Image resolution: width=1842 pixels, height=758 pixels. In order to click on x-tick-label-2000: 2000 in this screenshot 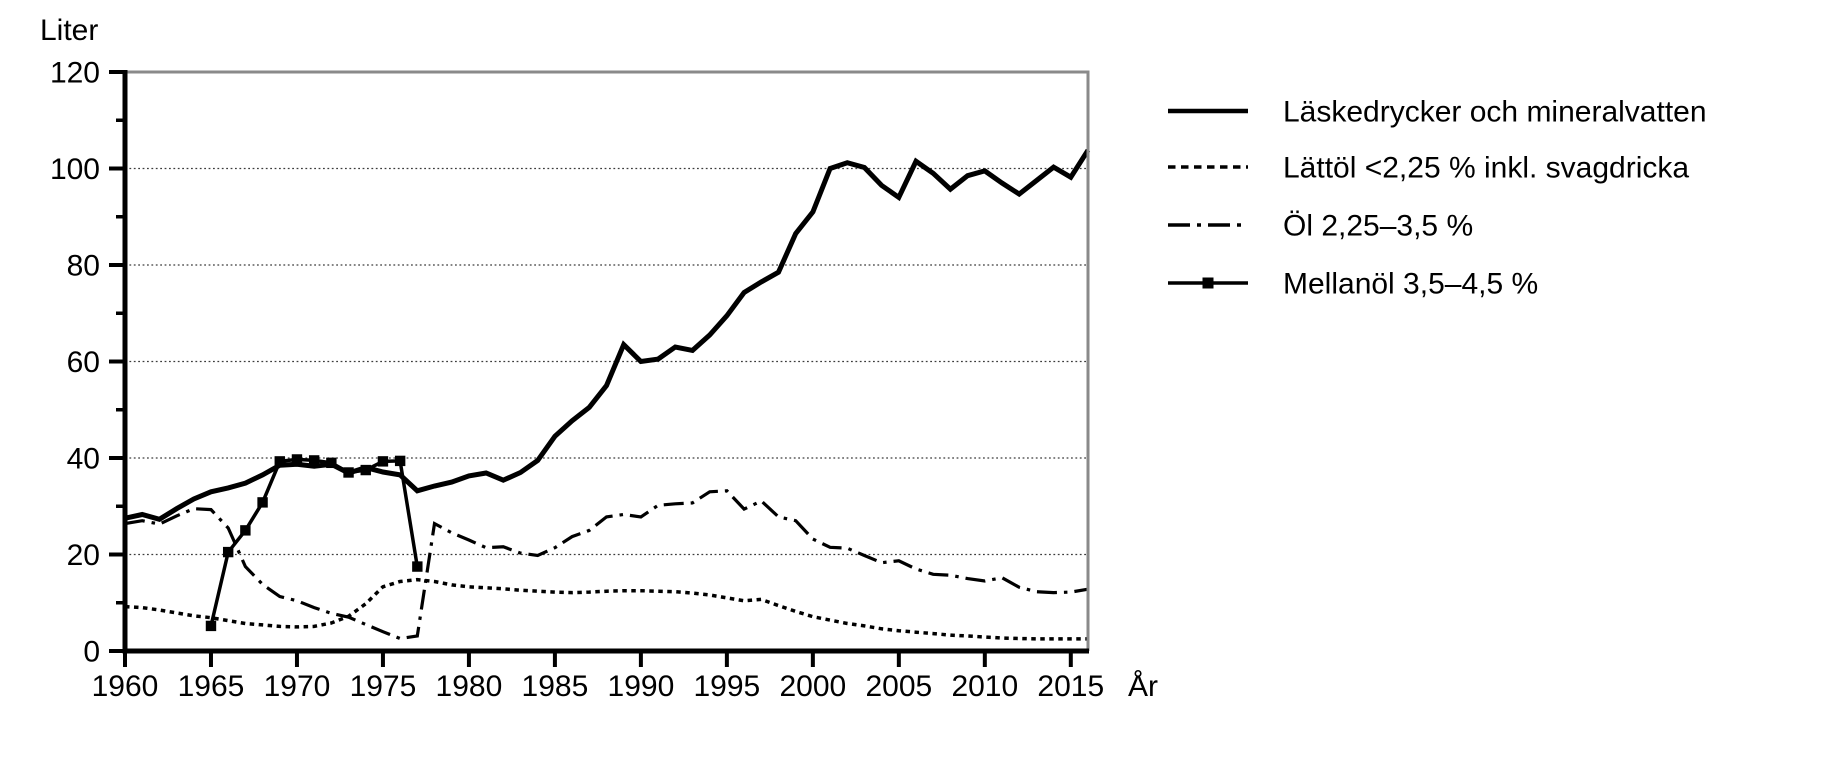, I will do `click(812, 686)`.